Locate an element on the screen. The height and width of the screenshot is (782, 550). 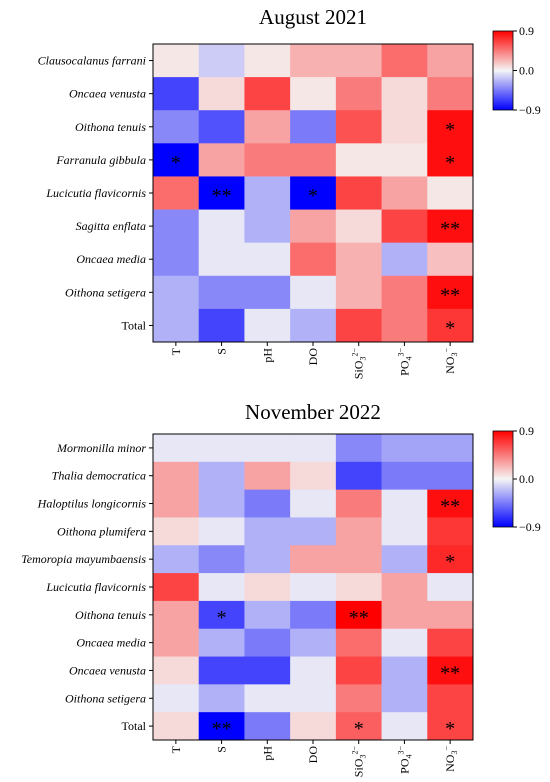
row-label: Lucicutia flavicornis is located at coordinates (95, 587).